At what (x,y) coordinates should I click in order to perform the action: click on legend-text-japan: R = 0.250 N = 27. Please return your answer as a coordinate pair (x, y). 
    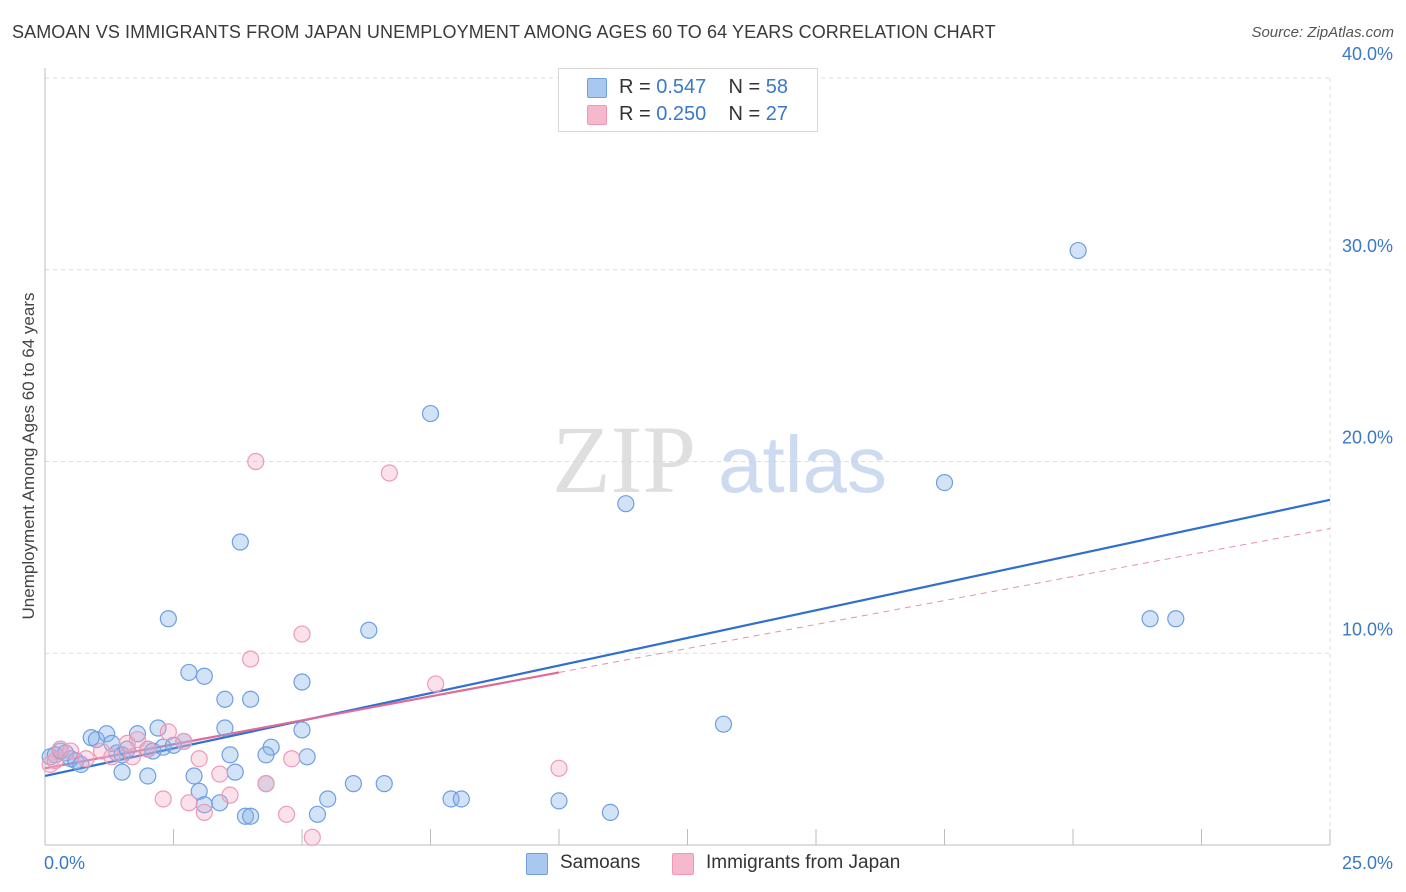
    Looking at the image, I should click on (703, 114).